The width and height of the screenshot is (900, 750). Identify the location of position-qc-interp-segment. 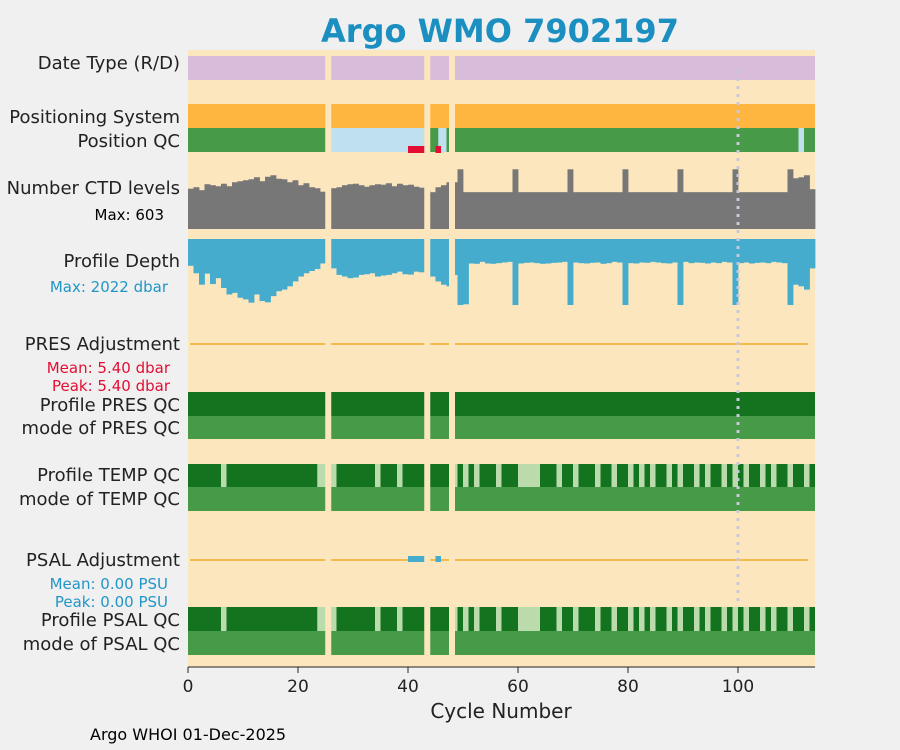
(442, 140).